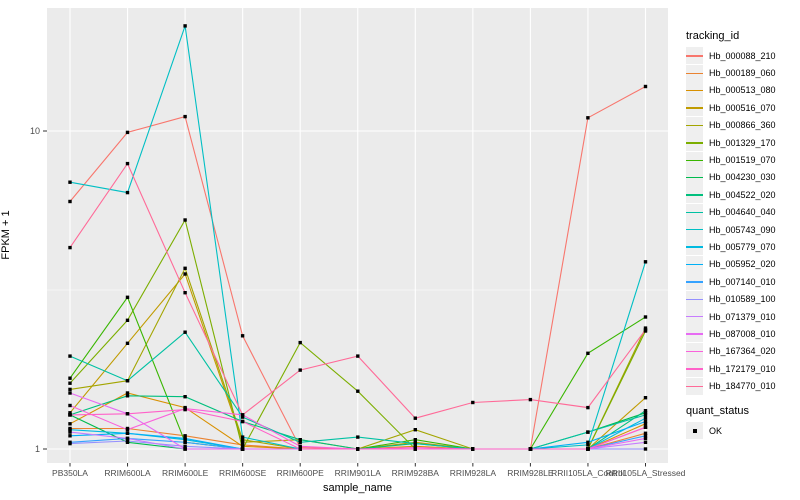 This screenshot has height=500, width=800. I want to click on legend-entry: Hb_004230_030, so click(743, 177).